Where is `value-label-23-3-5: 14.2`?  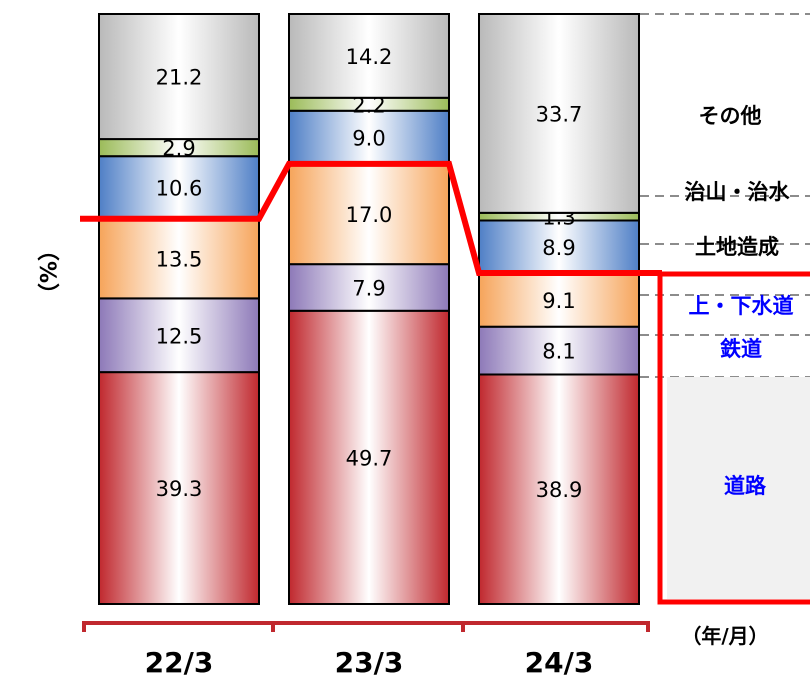 value-label-23-3-5: 14.2 is located at coordinates (369, 57).